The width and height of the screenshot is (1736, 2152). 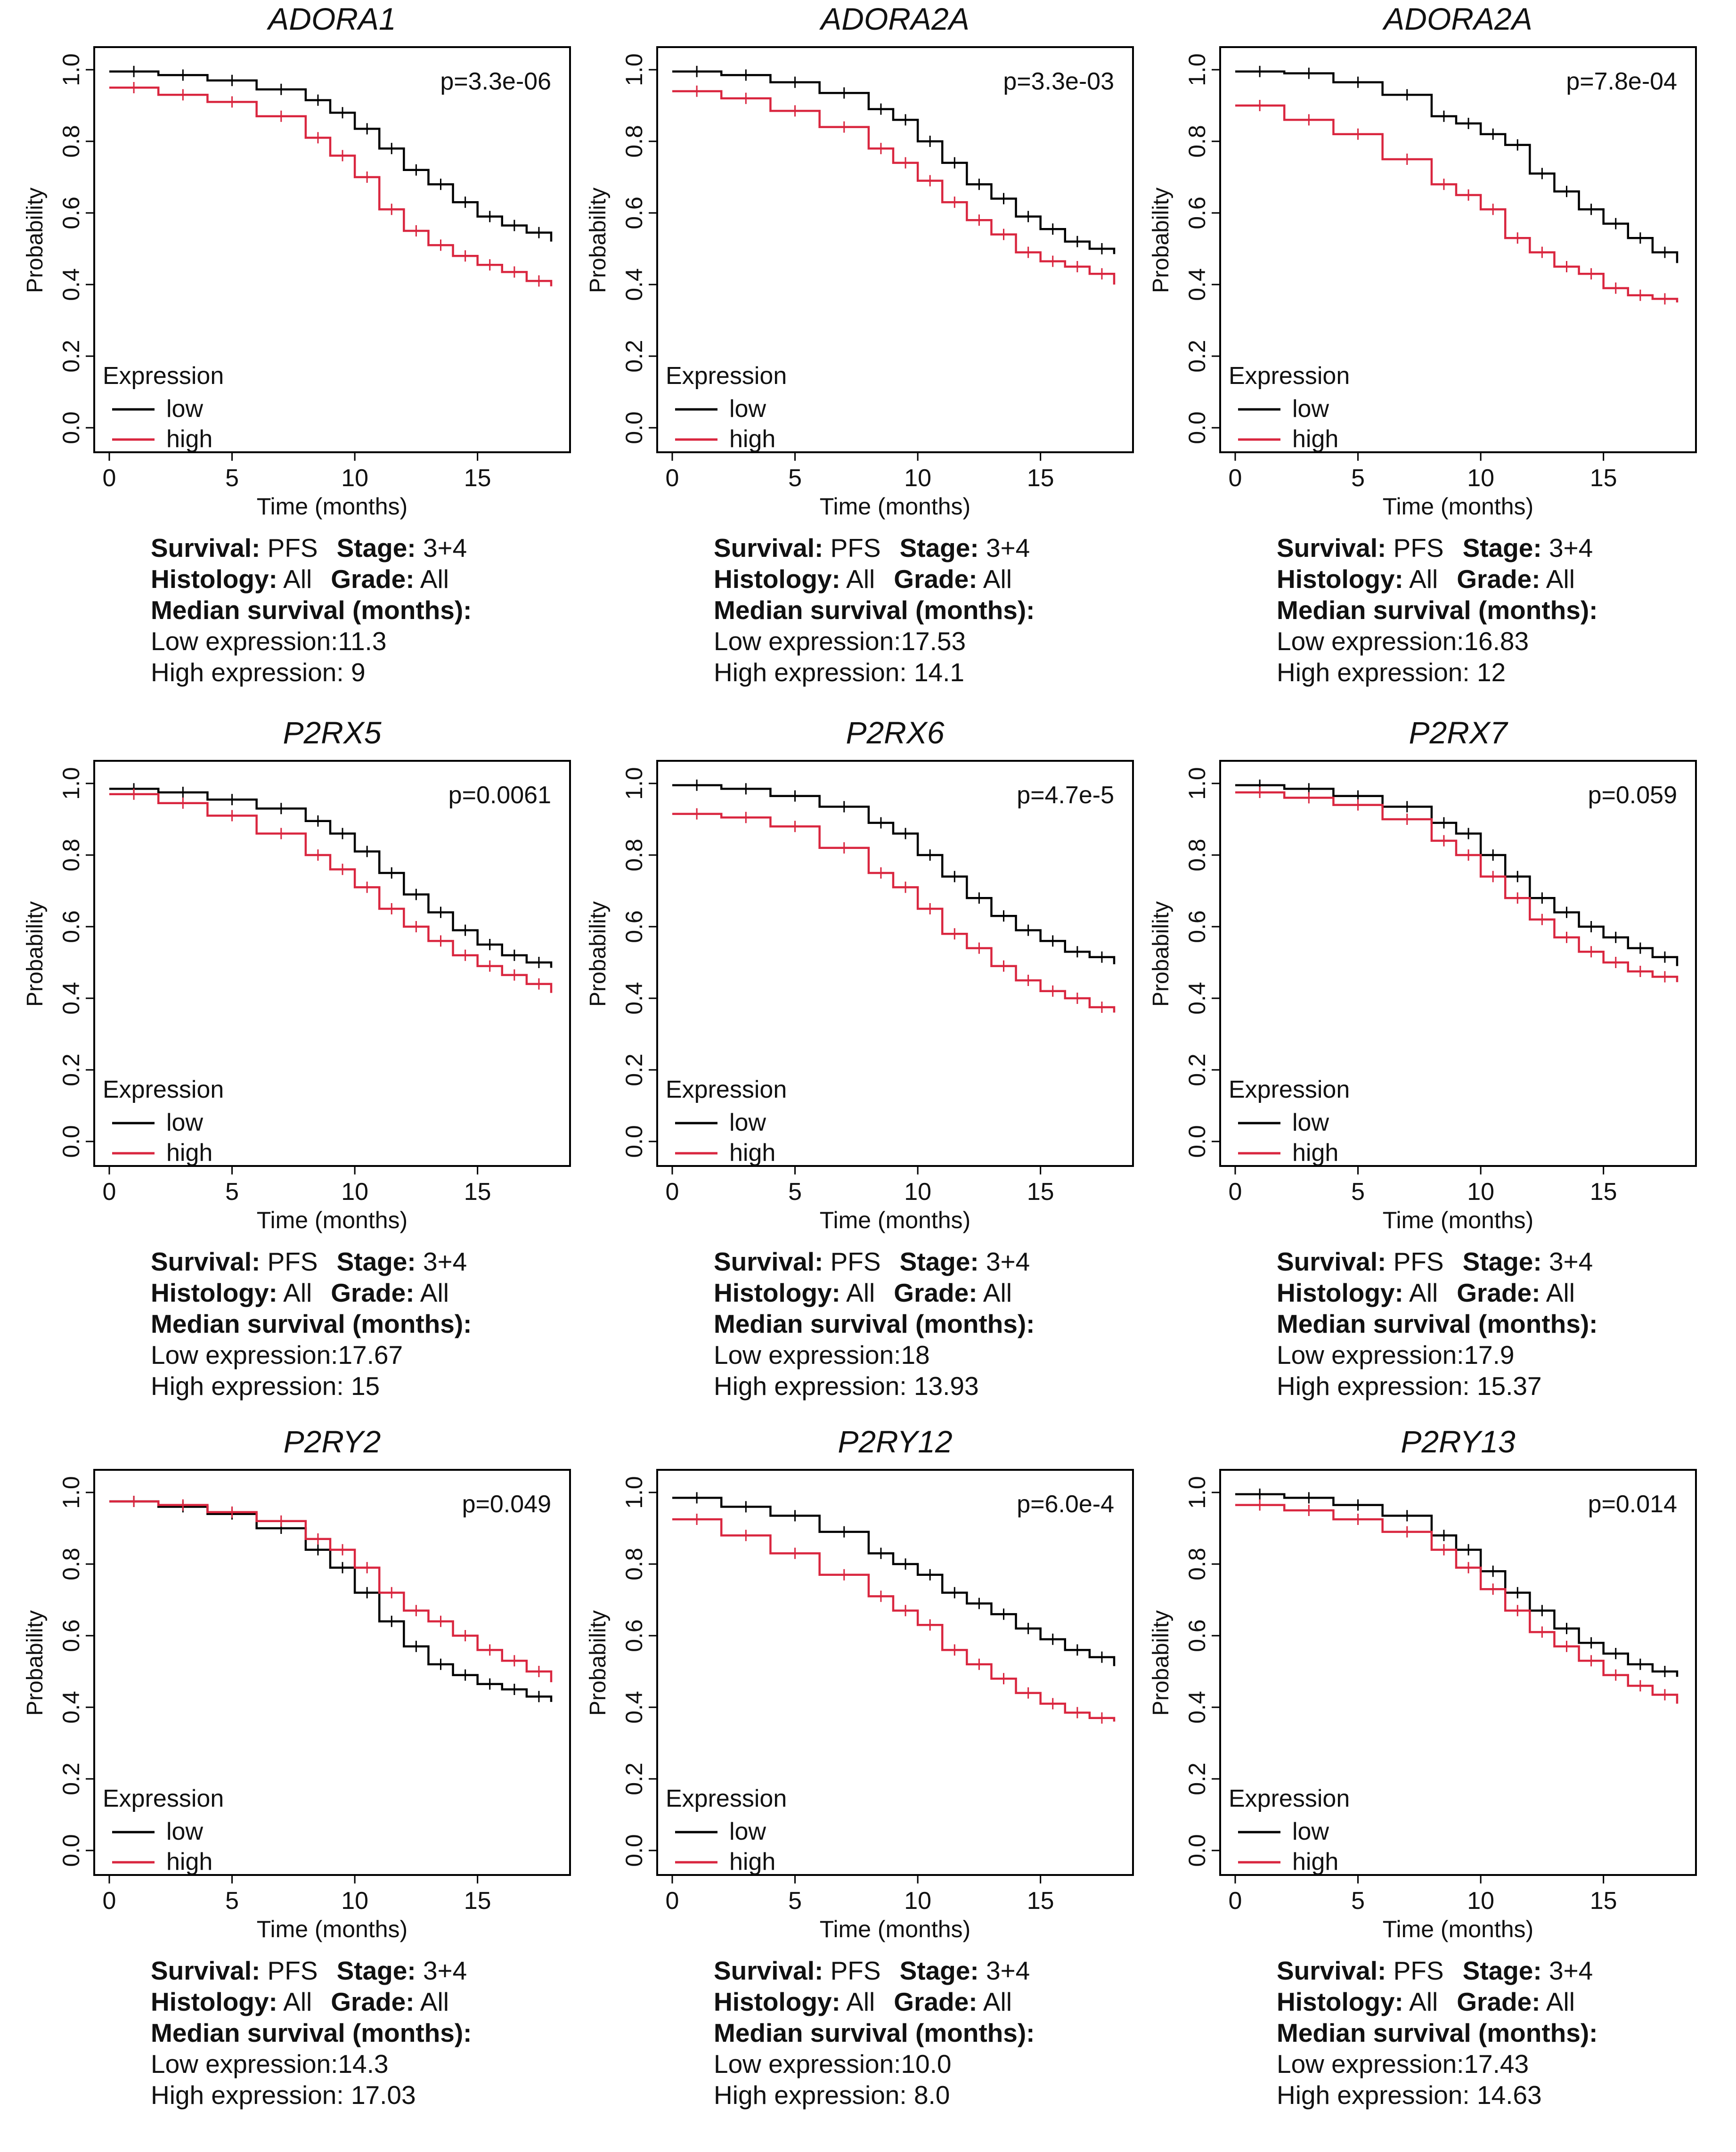 What do you see at coordinates (874, 2095) in the screenshot?
I see `caption-line-high: High expression: 8.0` at bounding box center [874, 2095].